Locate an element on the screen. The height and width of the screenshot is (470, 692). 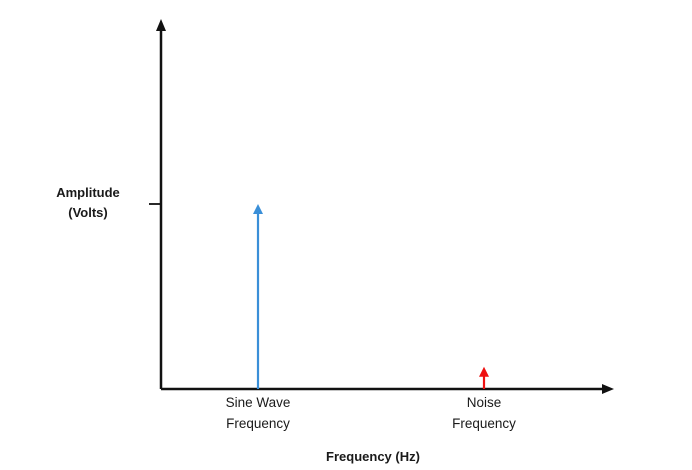
x-tick-label-sine-line-1: Sine Wave is located at coordinates (258, 402).